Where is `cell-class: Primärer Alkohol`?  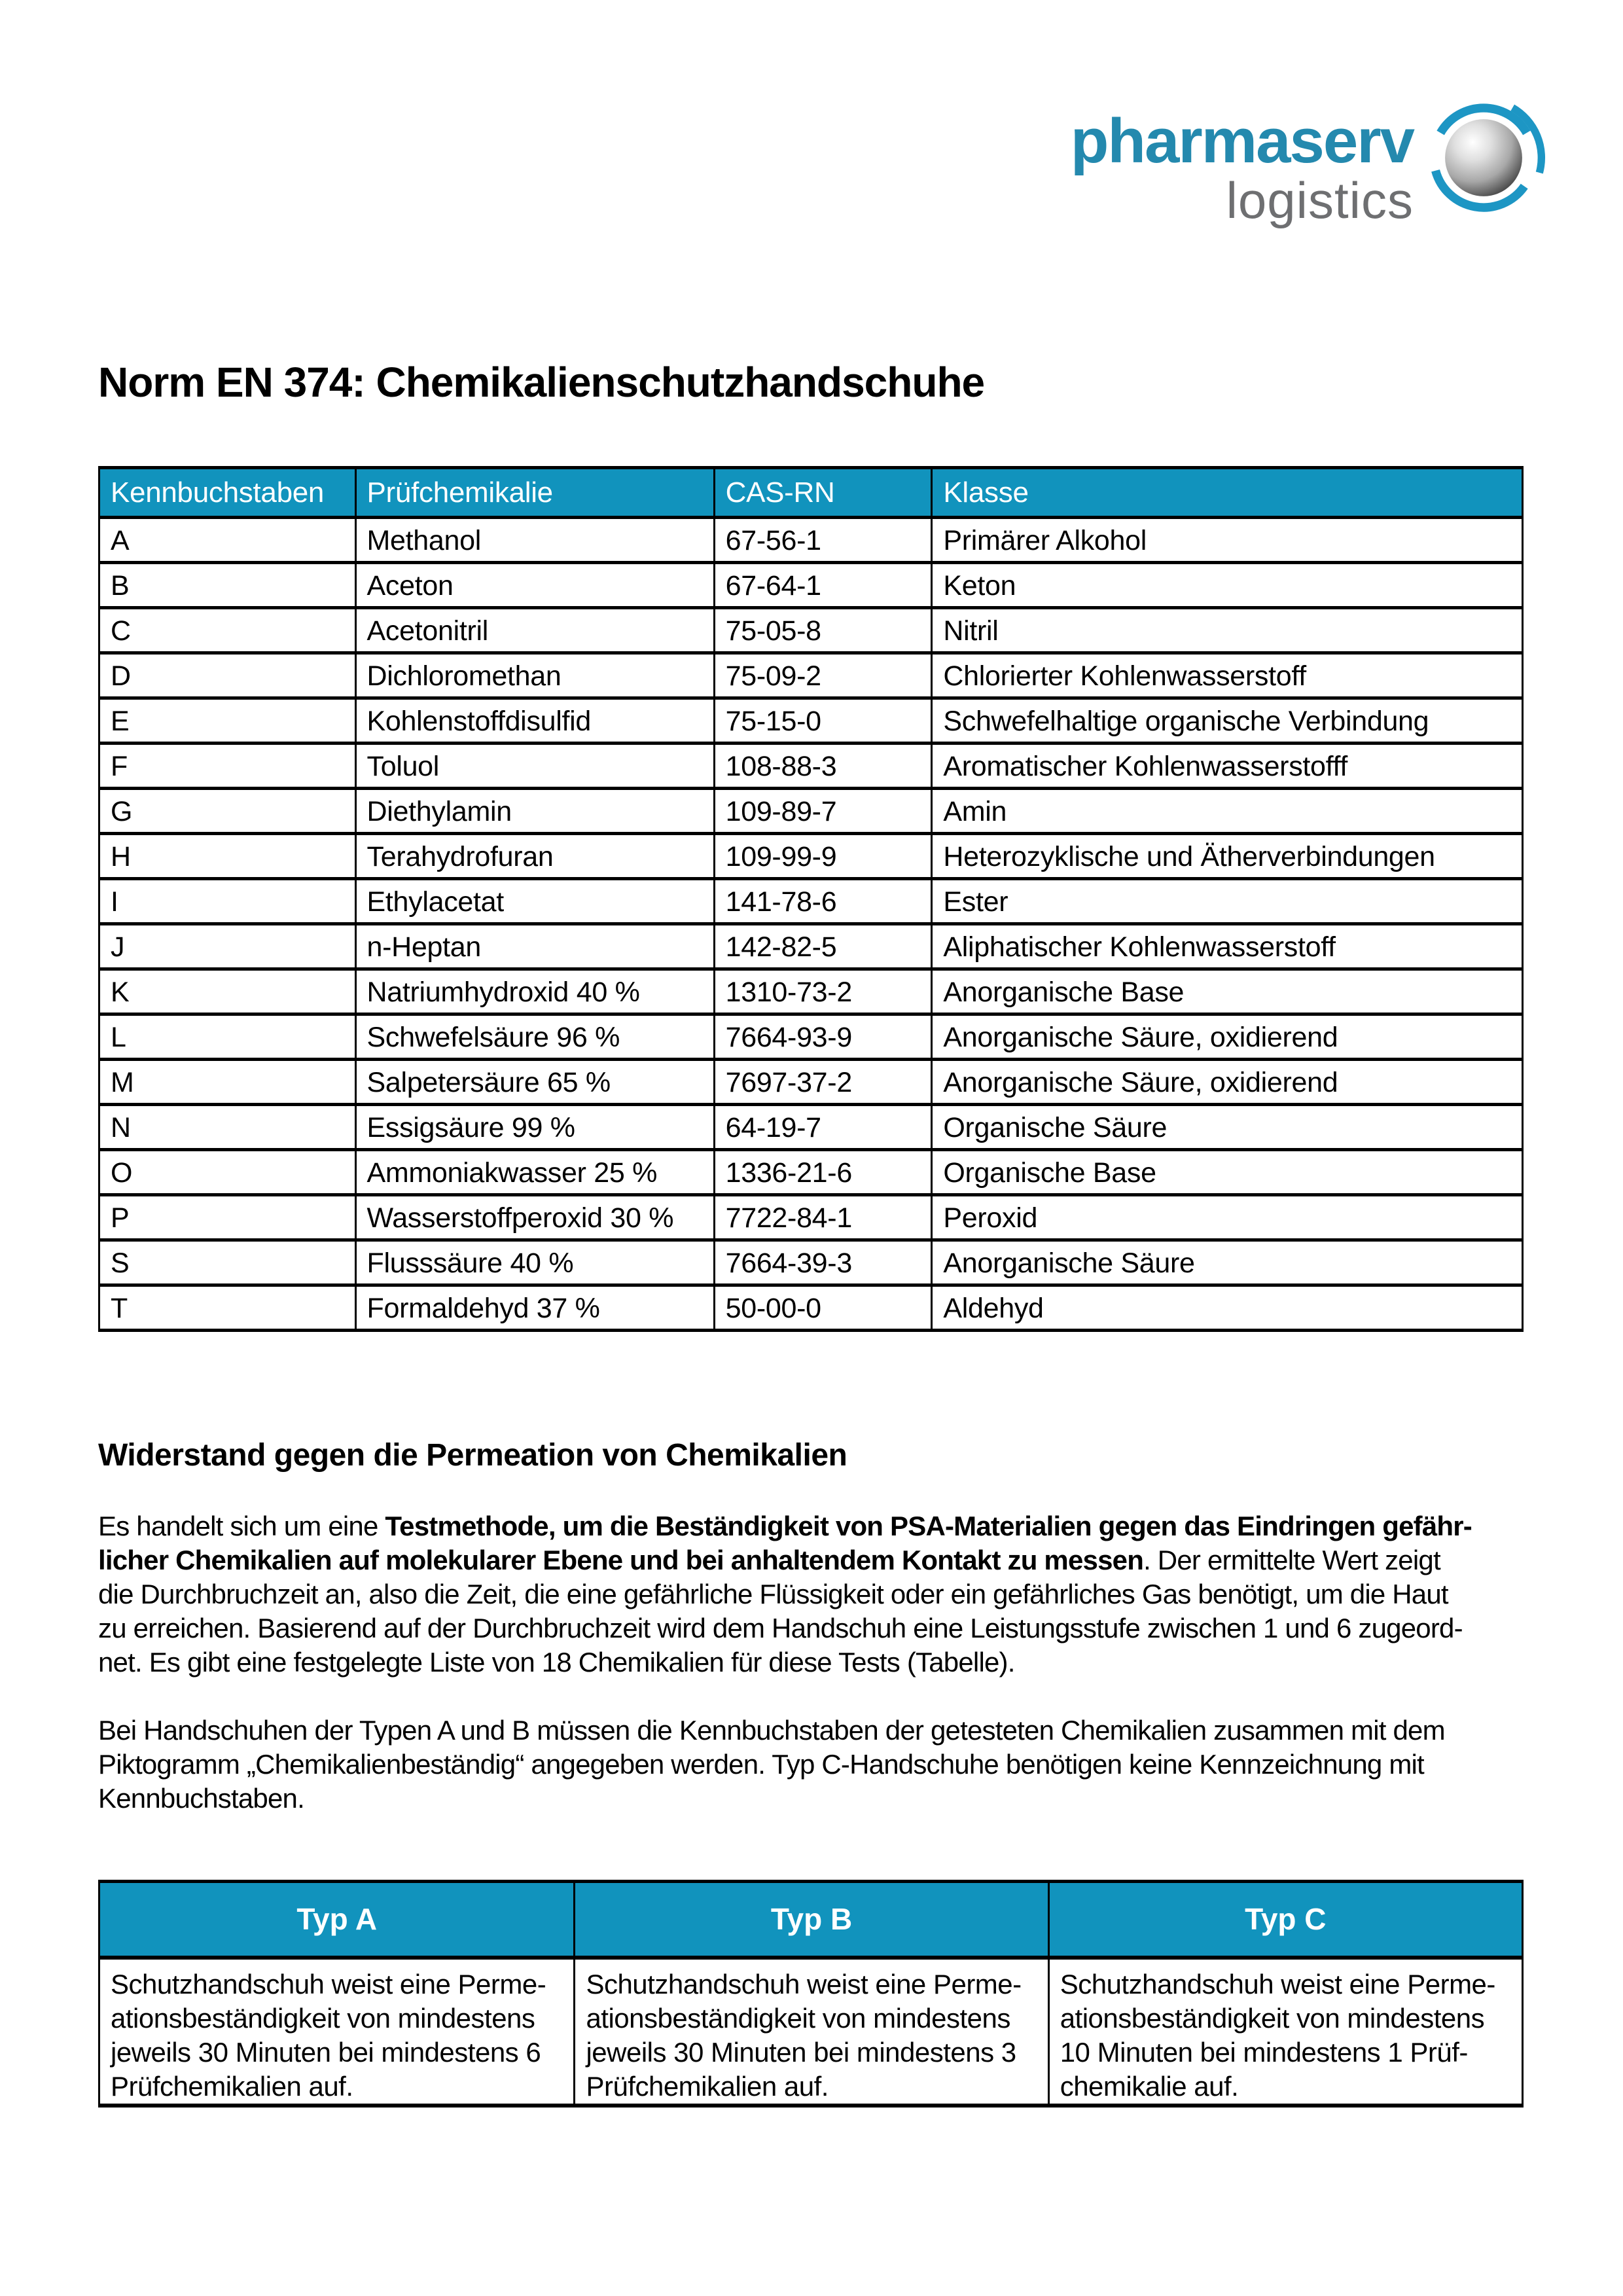 cell-class: Primärer Alkohol is located at coordinates (1227, 540).